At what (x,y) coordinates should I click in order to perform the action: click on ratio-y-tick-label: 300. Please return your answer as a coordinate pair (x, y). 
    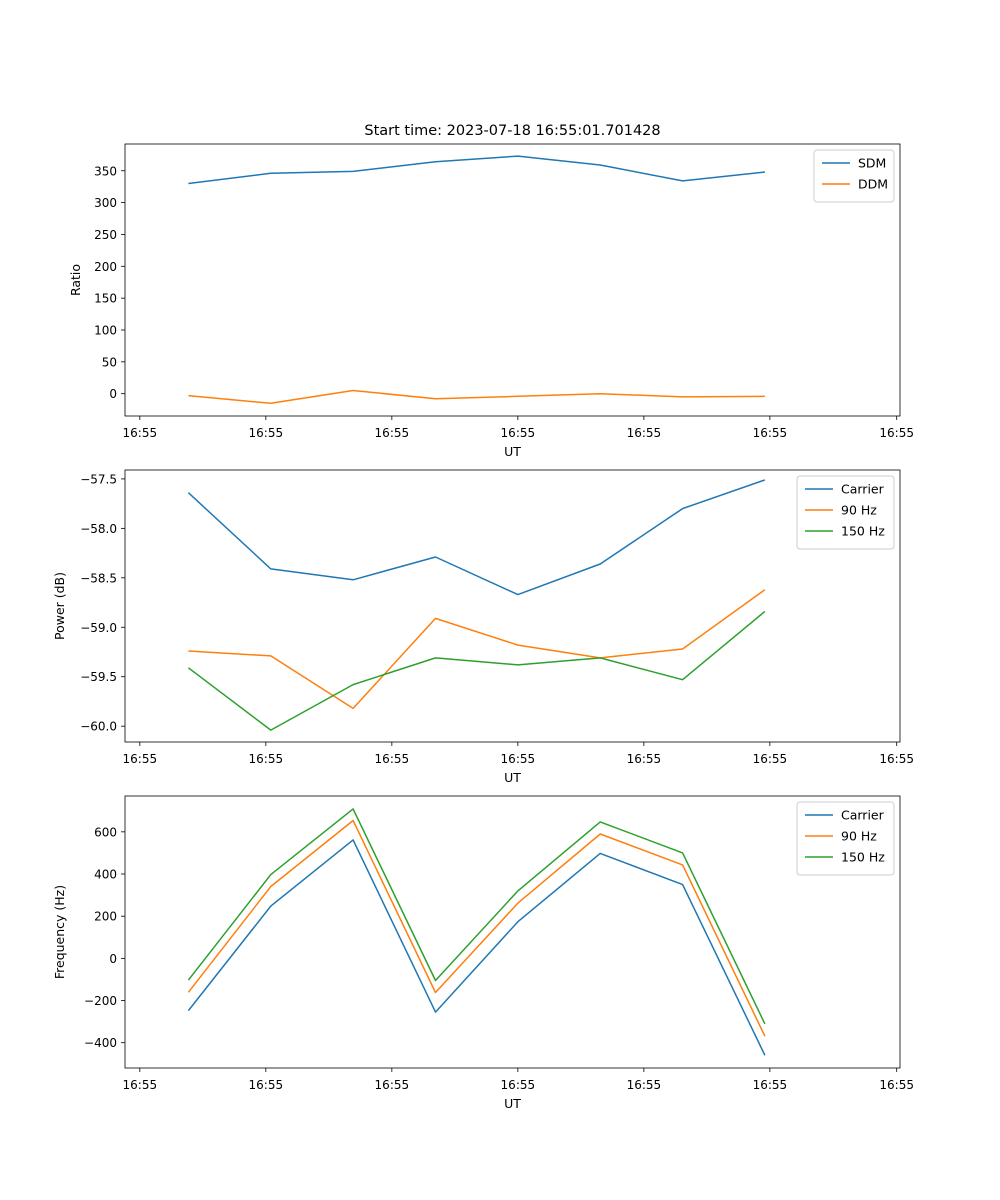
    Looking at the image, I should click on (105, 203).